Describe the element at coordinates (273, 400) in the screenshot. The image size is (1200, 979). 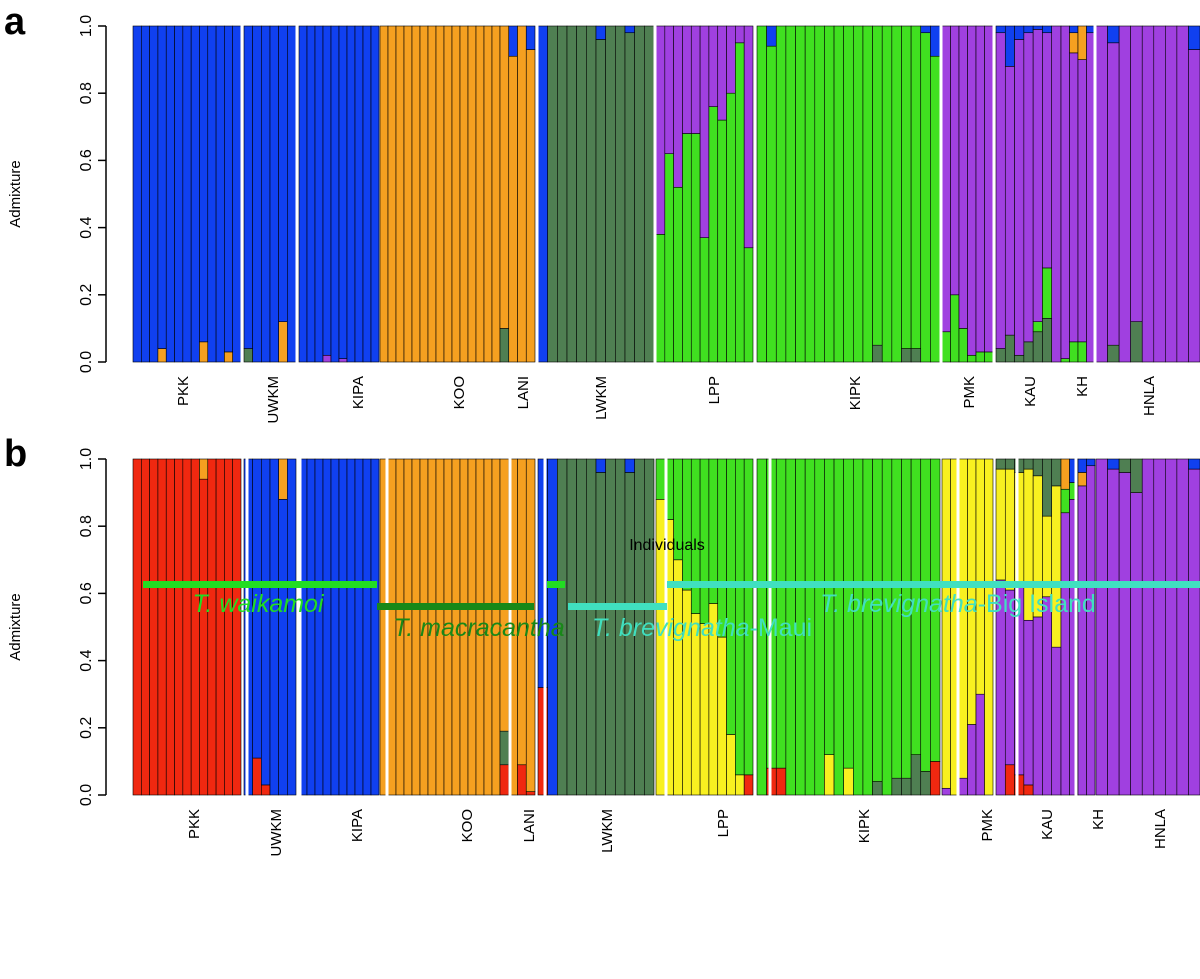
I see `population-label: UWKM` at that location.